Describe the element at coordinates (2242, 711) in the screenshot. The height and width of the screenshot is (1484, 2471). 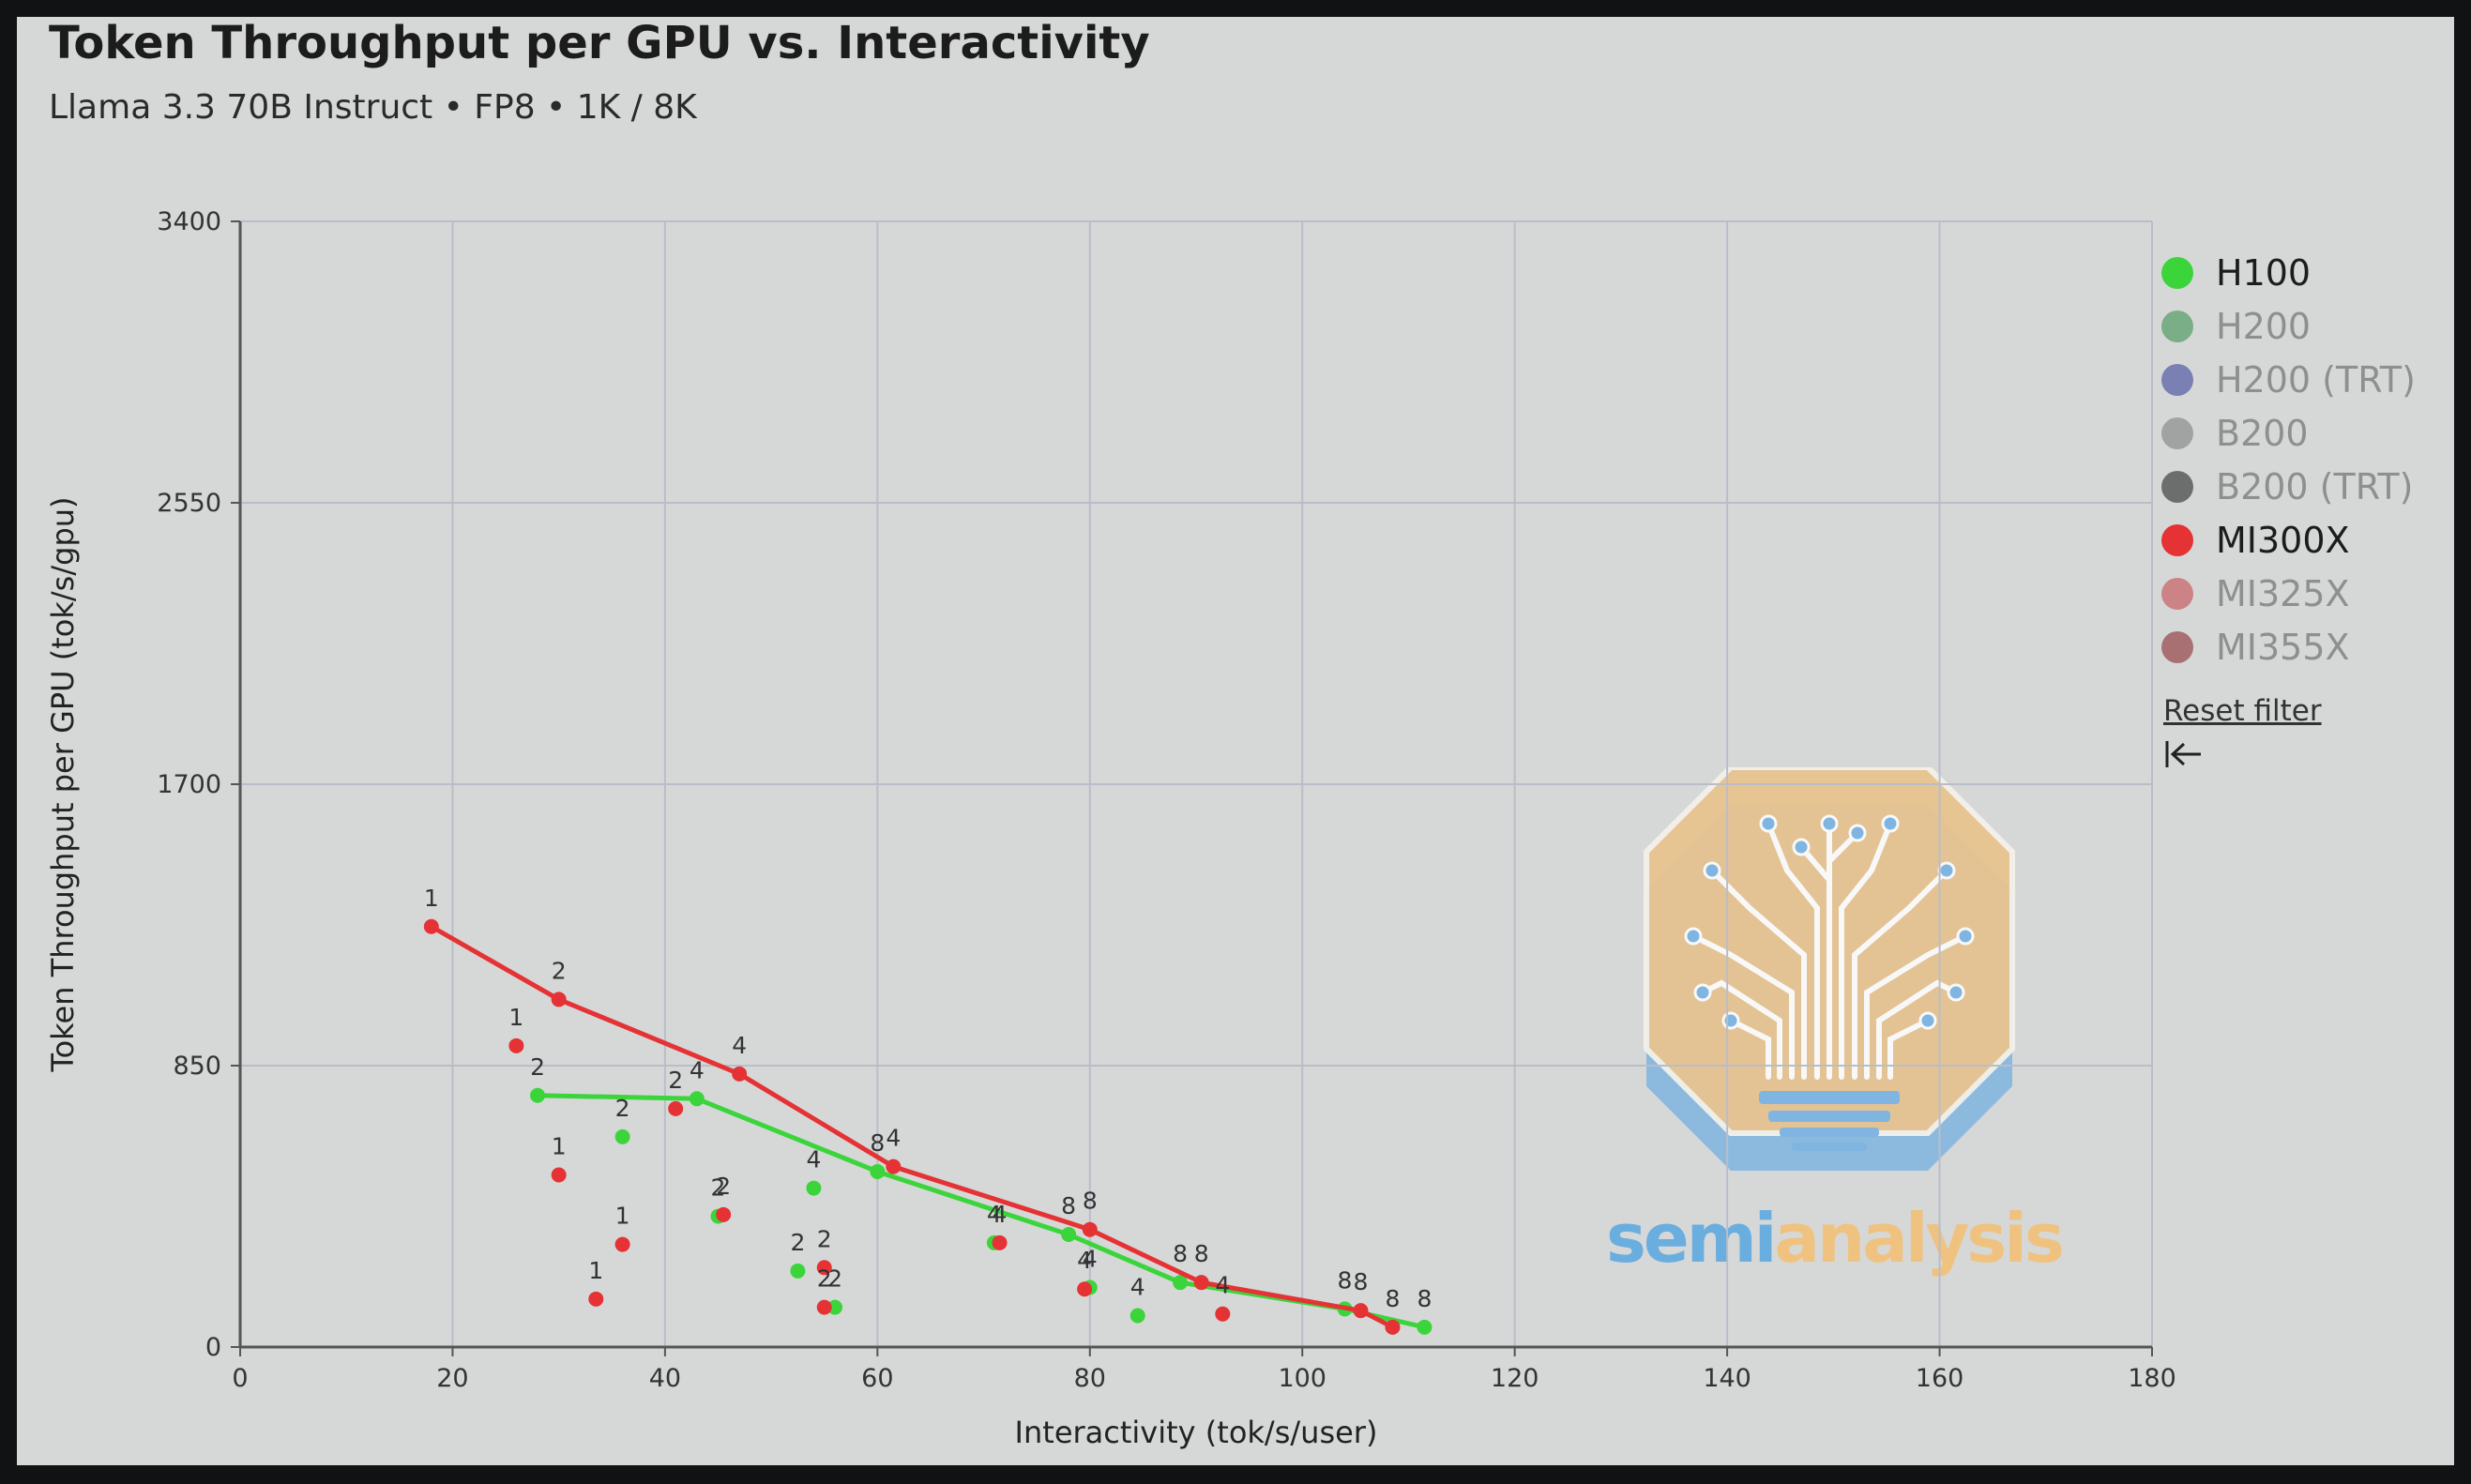
I see `reset-filter-link: Reset filter` at that location.